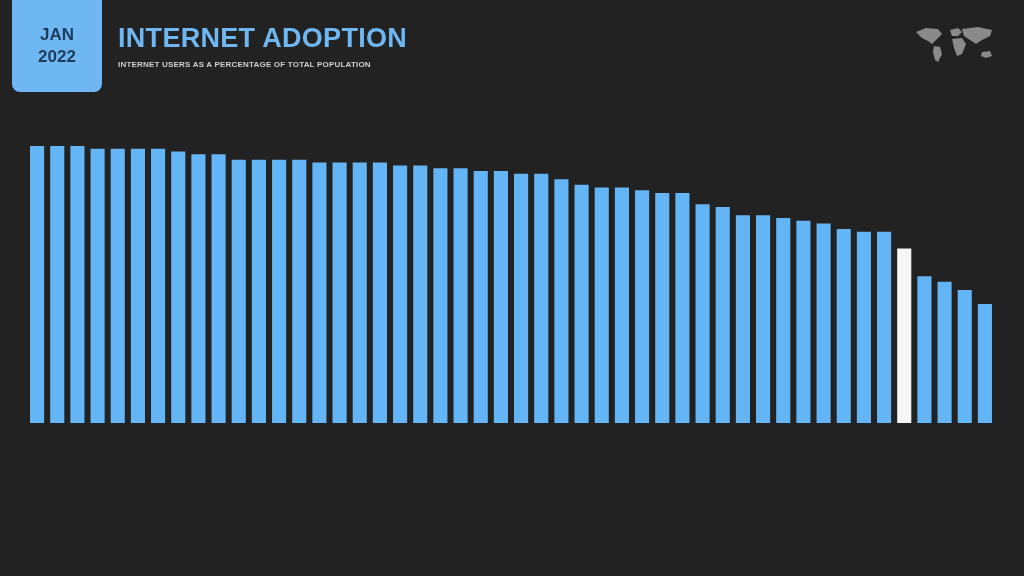 The image size is (1024, 576). What do you see at coordinates (244, 64) in the screenshot?
I see `chart-subtitle: INTERNET USERS AS A PERCENTAGE OF TOTAL POPULATION` at bounding box center [244, 64].